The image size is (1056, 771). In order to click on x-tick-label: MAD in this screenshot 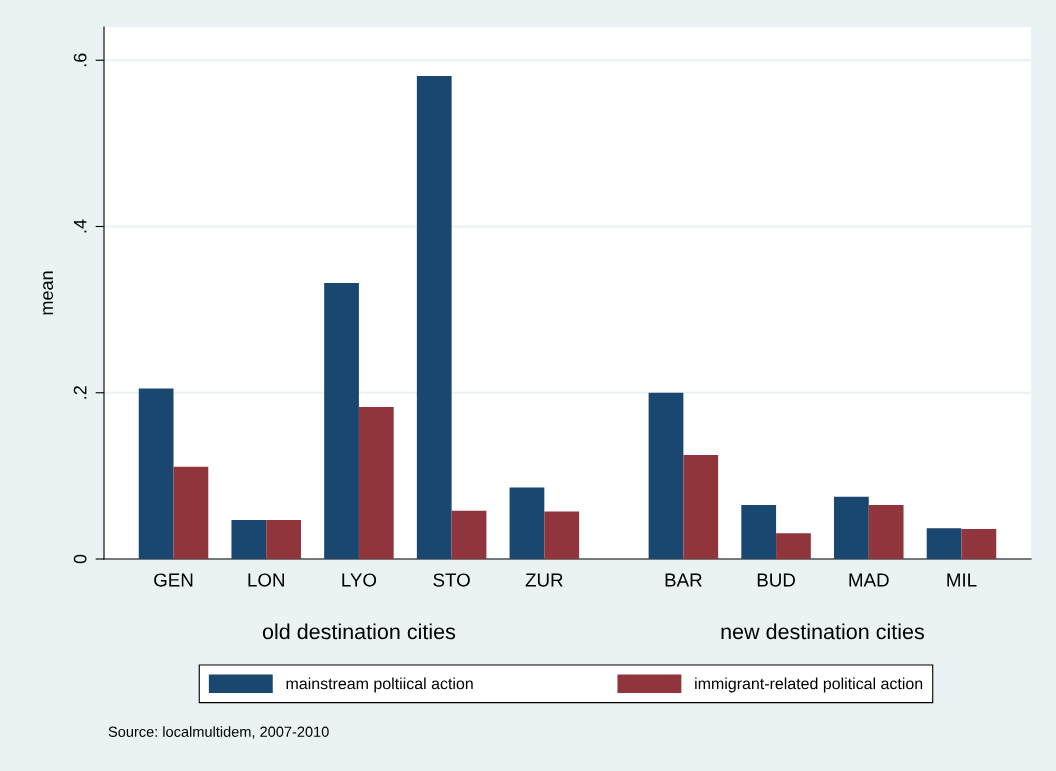, I will do `click(869, 580)`.